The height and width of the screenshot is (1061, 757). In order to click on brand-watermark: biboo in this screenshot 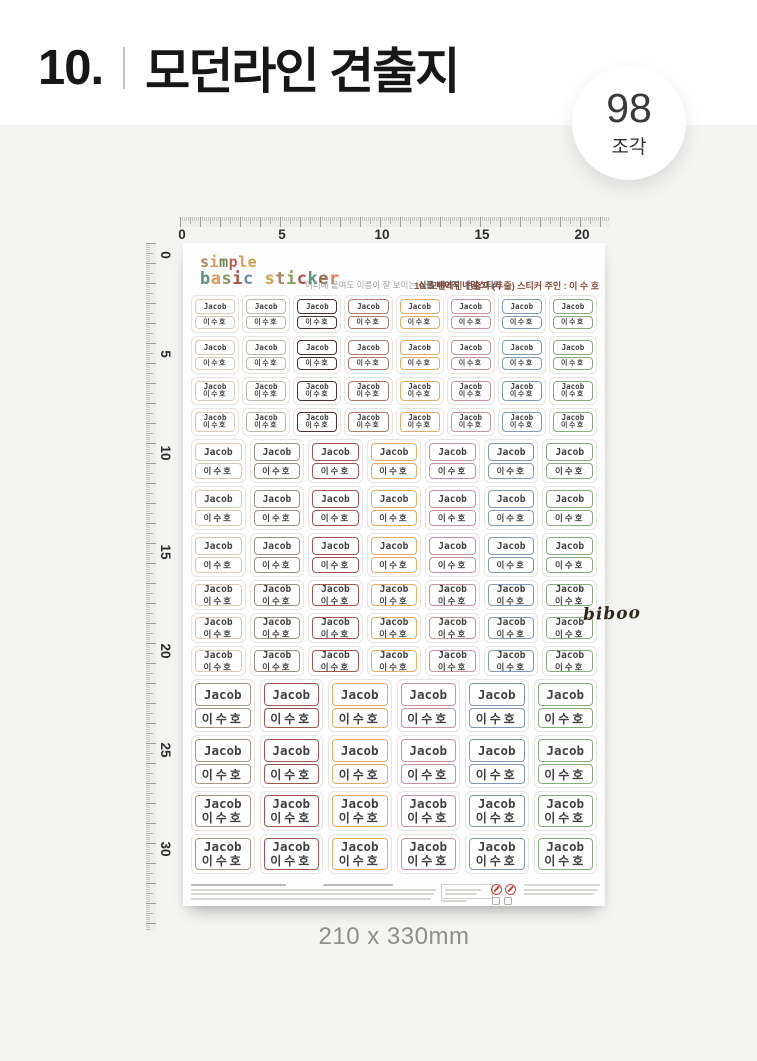, I will do `click(612, 614)`.